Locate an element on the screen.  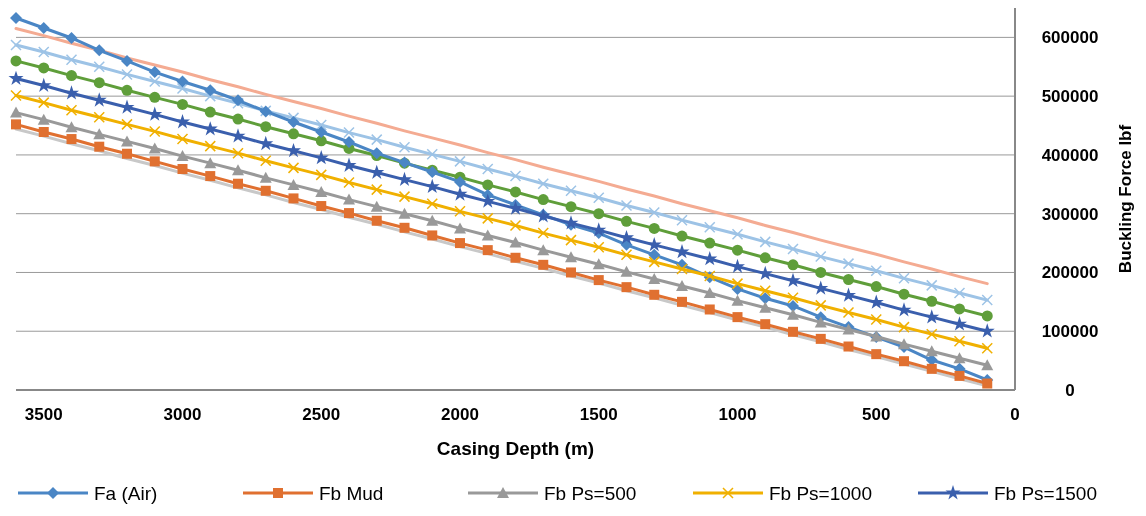
x-axis-title: Casing Depth (m) is located at coordinates (515, 448).